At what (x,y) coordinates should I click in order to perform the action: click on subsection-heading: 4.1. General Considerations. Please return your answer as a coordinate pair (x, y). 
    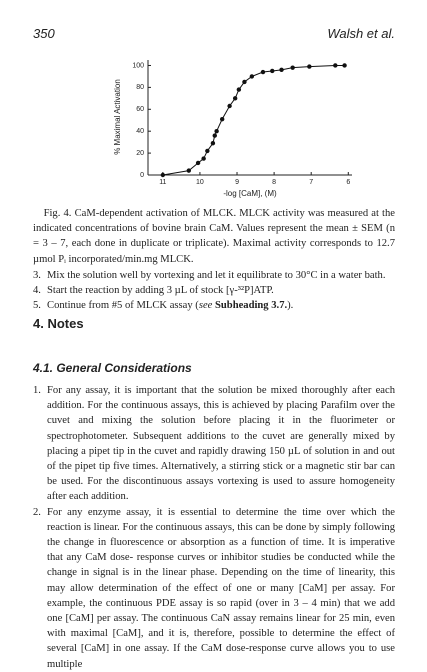
    Looking at the image, I should click on (112, 368).